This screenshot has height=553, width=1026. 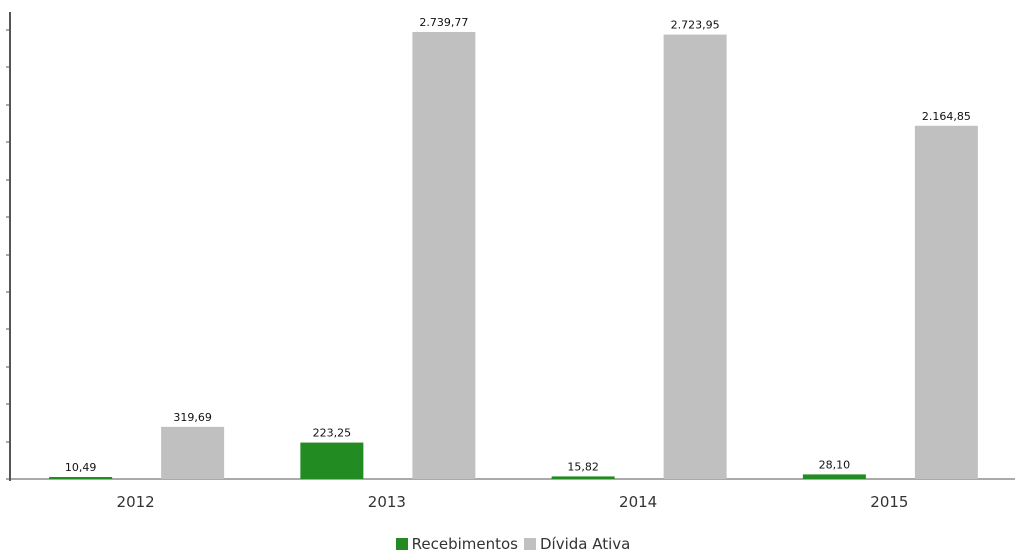 I want to click on bar-d-vida-ativa-2012, so click(x=193, y=452).